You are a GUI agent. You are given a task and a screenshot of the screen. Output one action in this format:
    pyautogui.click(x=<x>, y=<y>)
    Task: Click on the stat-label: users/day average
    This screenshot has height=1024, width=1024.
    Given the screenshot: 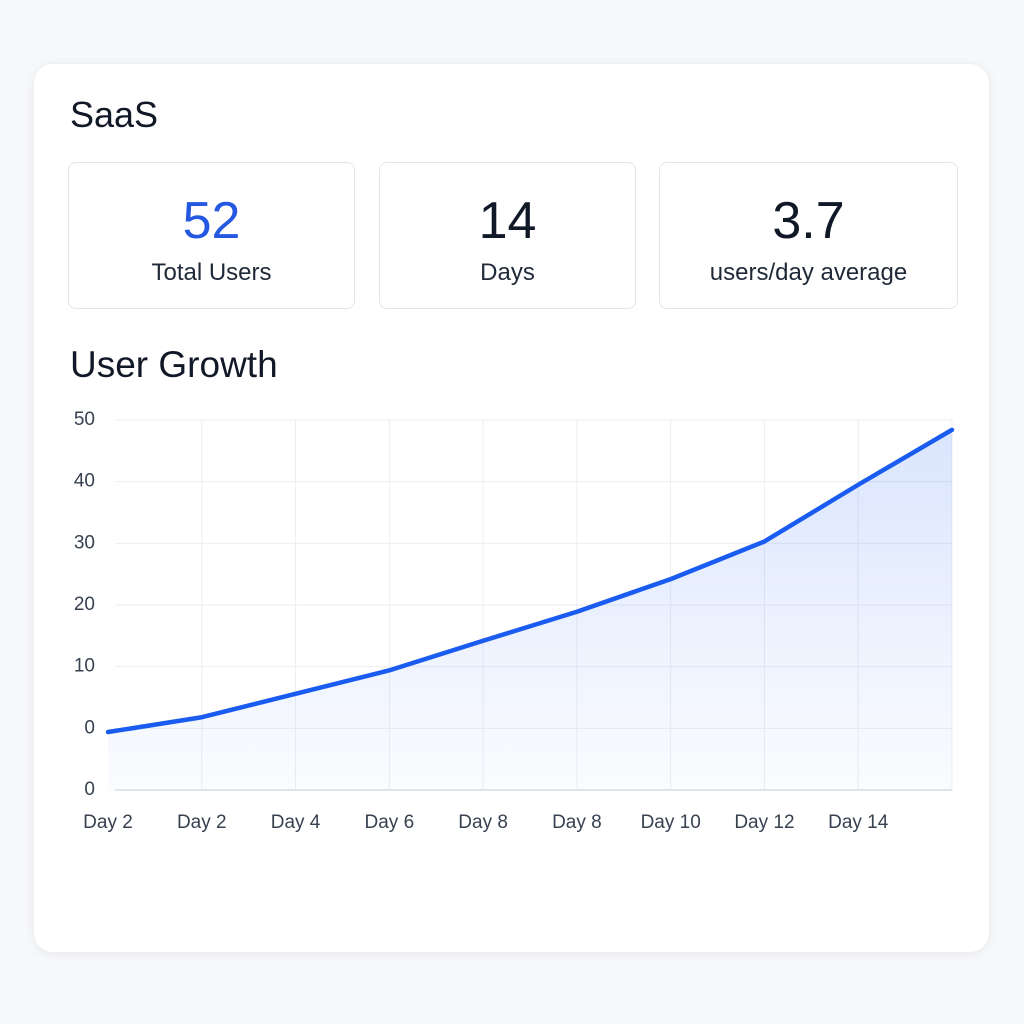 What is the action you would take?
    pyautogui.click(x=808, y=272)
    